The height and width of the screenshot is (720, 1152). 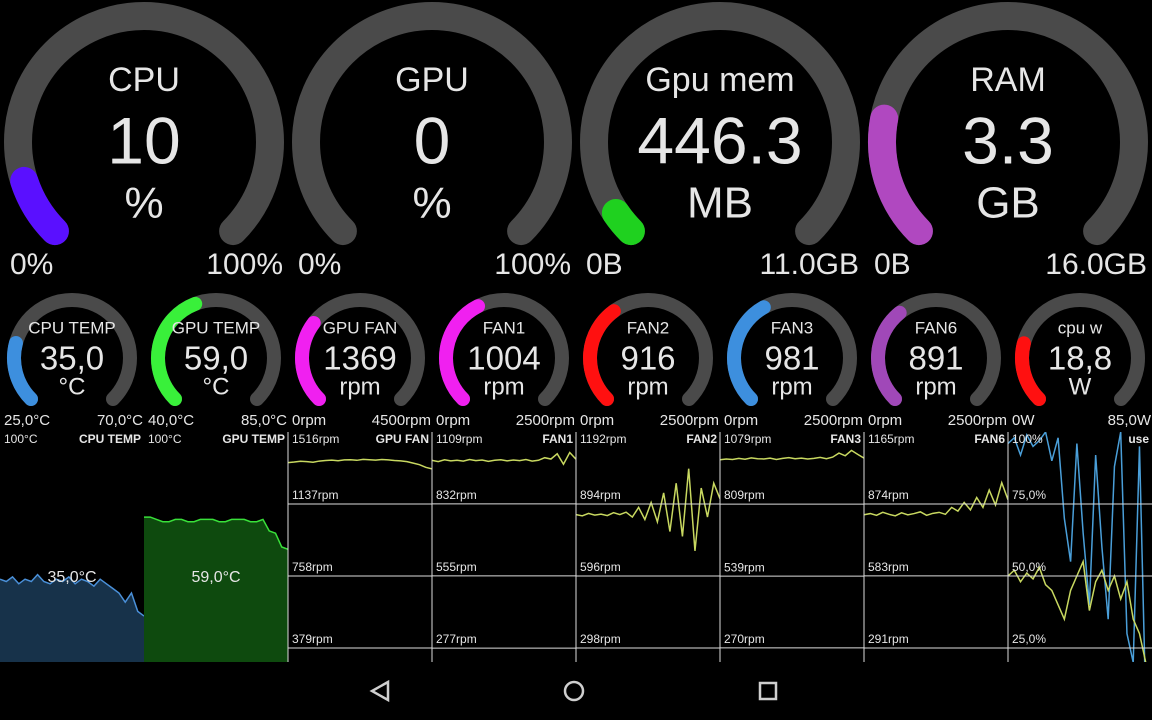 What do you see at coordinates (600, 639) in the screenshot?
I see `y-tick-label: 298rpm` at bounding box center [600, 639].